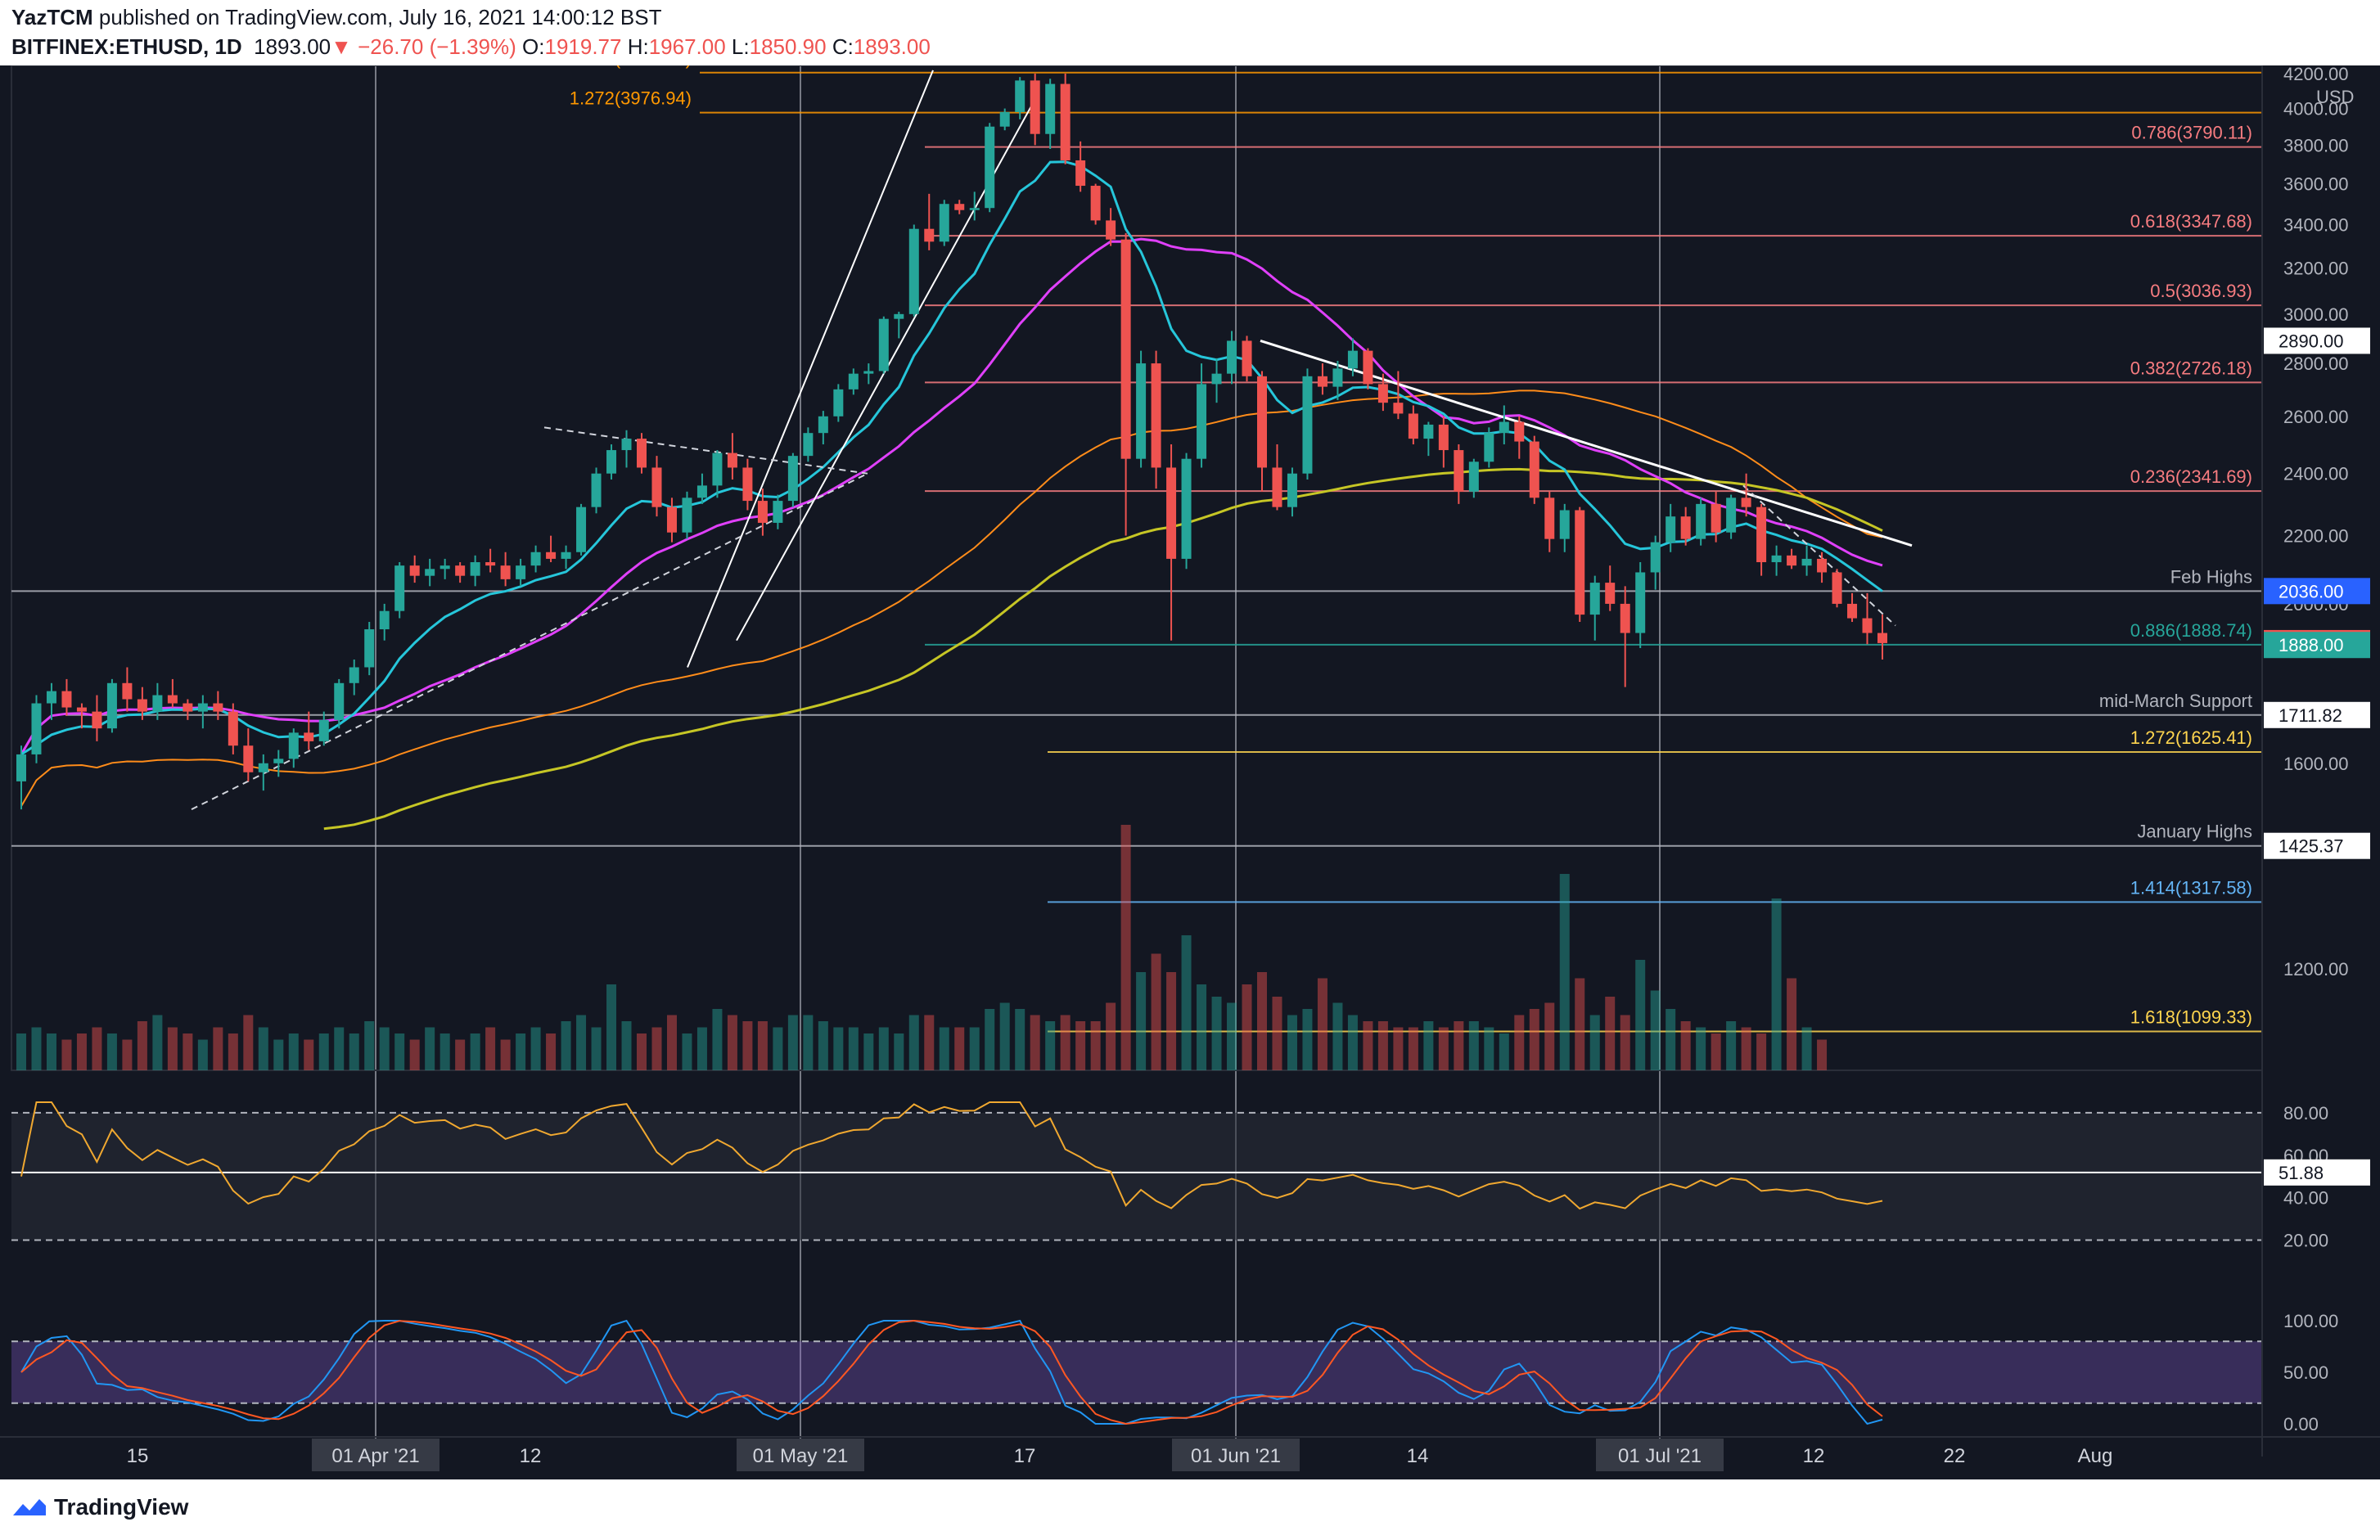 Image resolution: width=2380 pixels, height=1540 pixels. Describe the element at coordinates (292, 46) in the screenshot. I see `last-price: 1893.00` at that location.